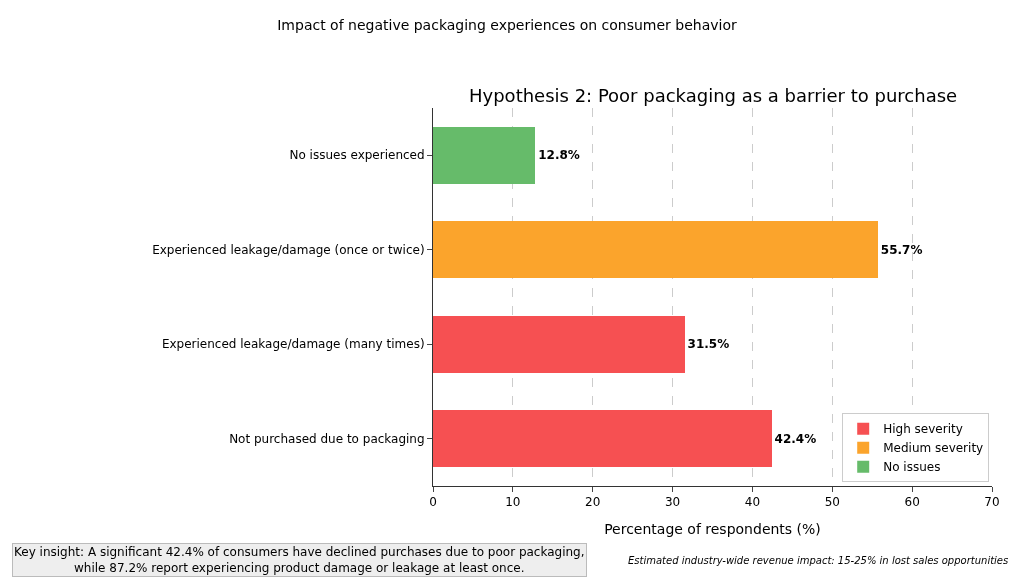 Image resolution: width=1014 pixels, height=581 pixels. What do you see at coordinates (992, 502) in the screenshot?
I see `x-tick-label: 70` at bounding box center [992, 502].